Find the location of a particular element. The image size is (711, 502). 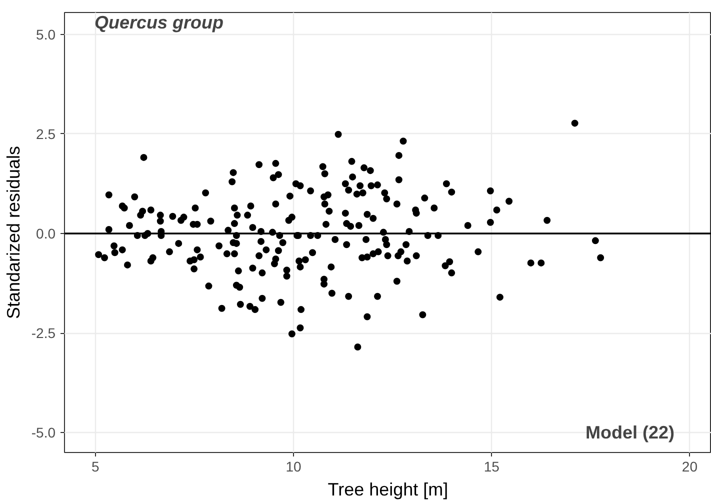

chart-title: Quercus group is located at coordinates (159, 22).